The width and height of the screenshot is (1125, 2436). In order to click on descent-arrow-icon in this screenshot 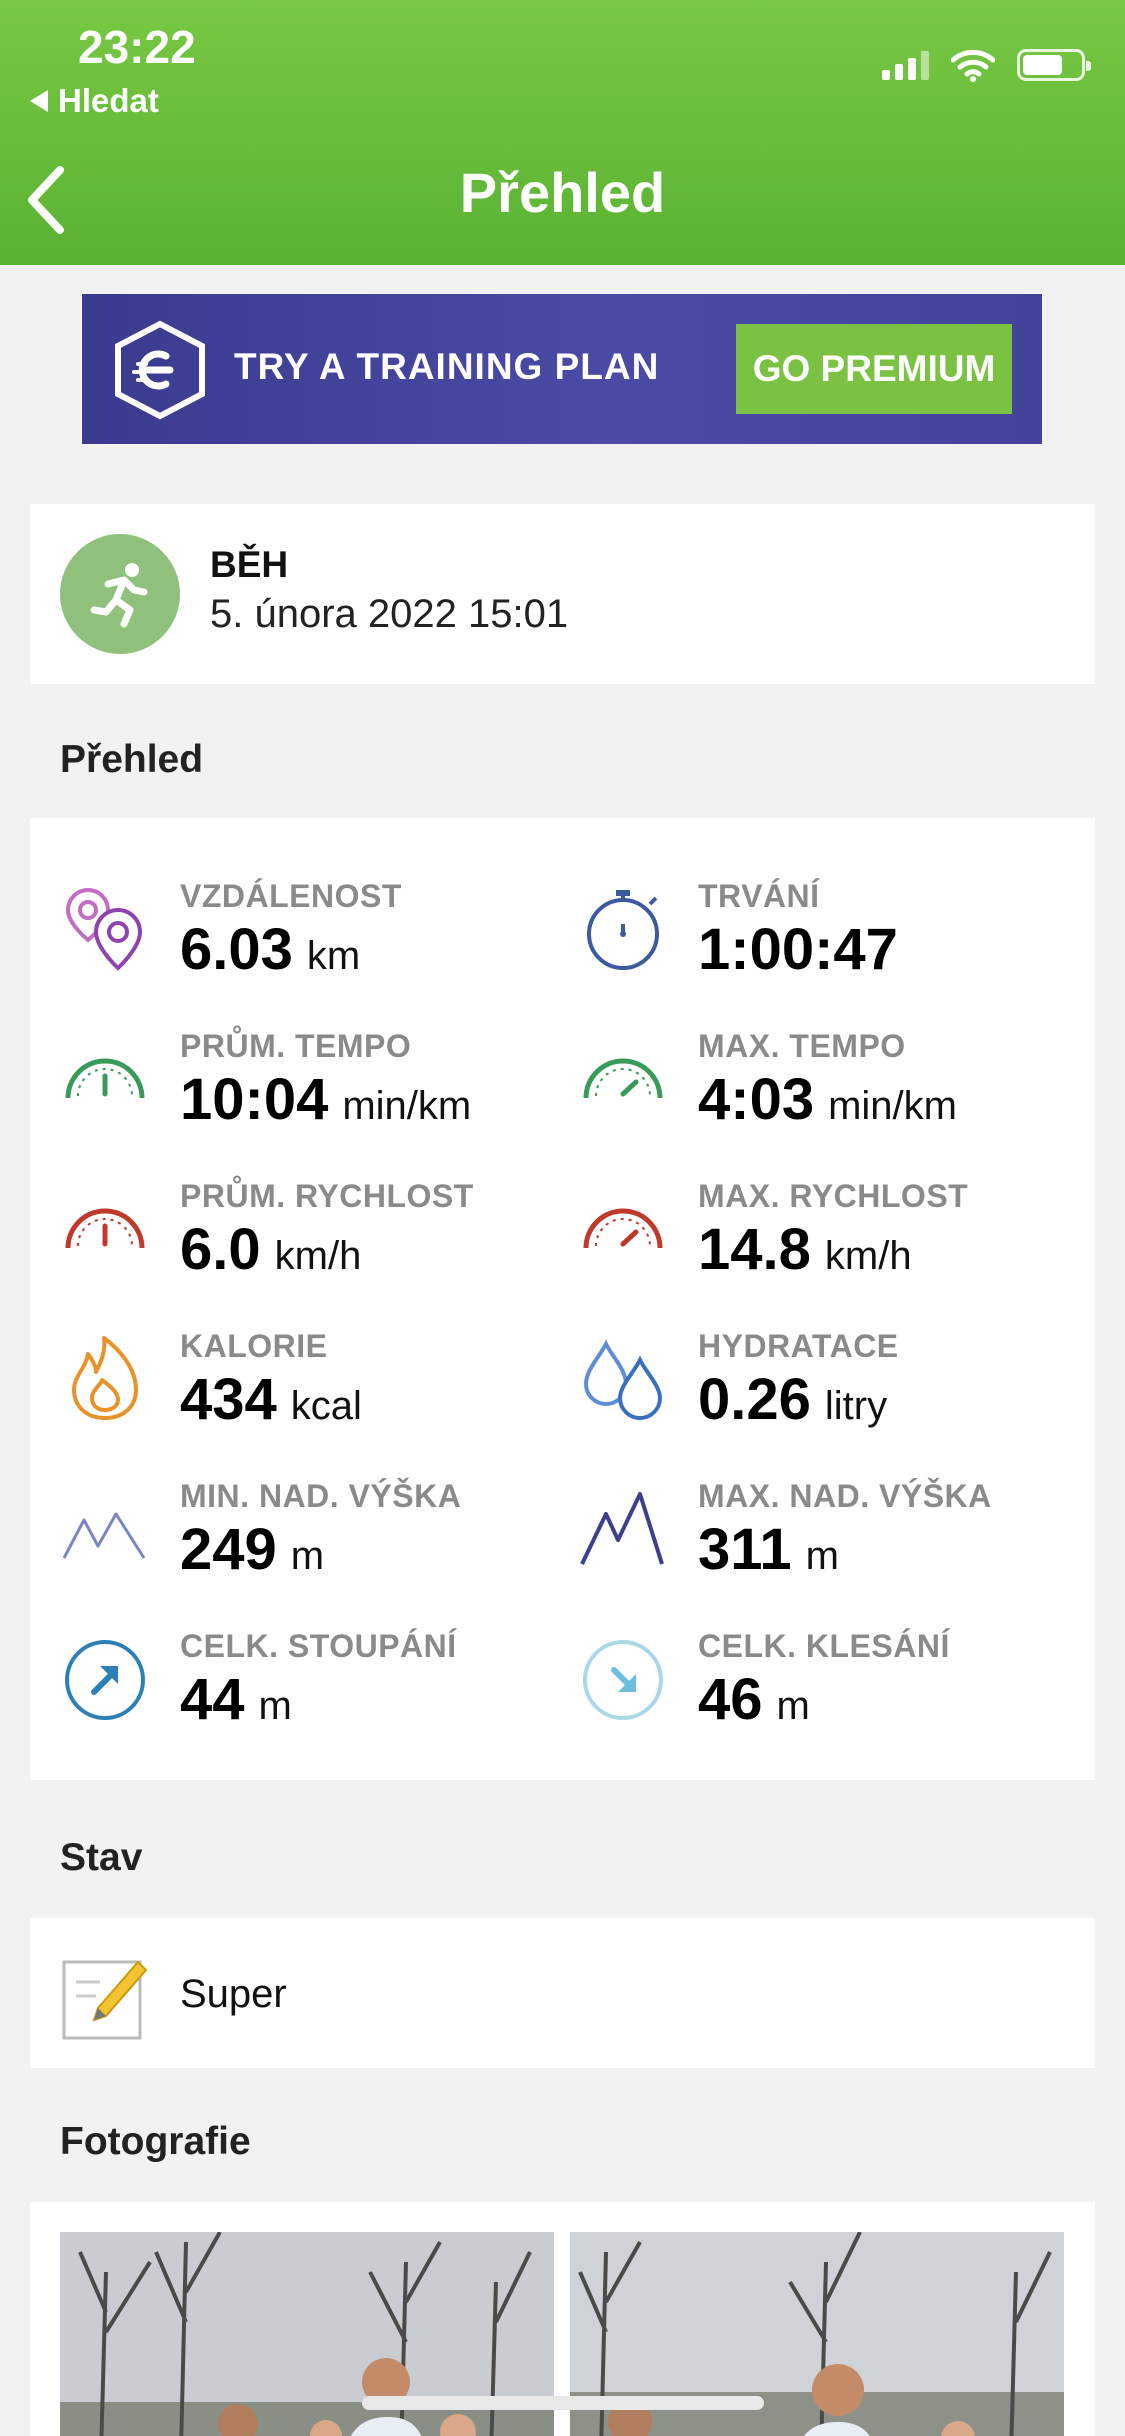, I will do `click(623, 1680)`.